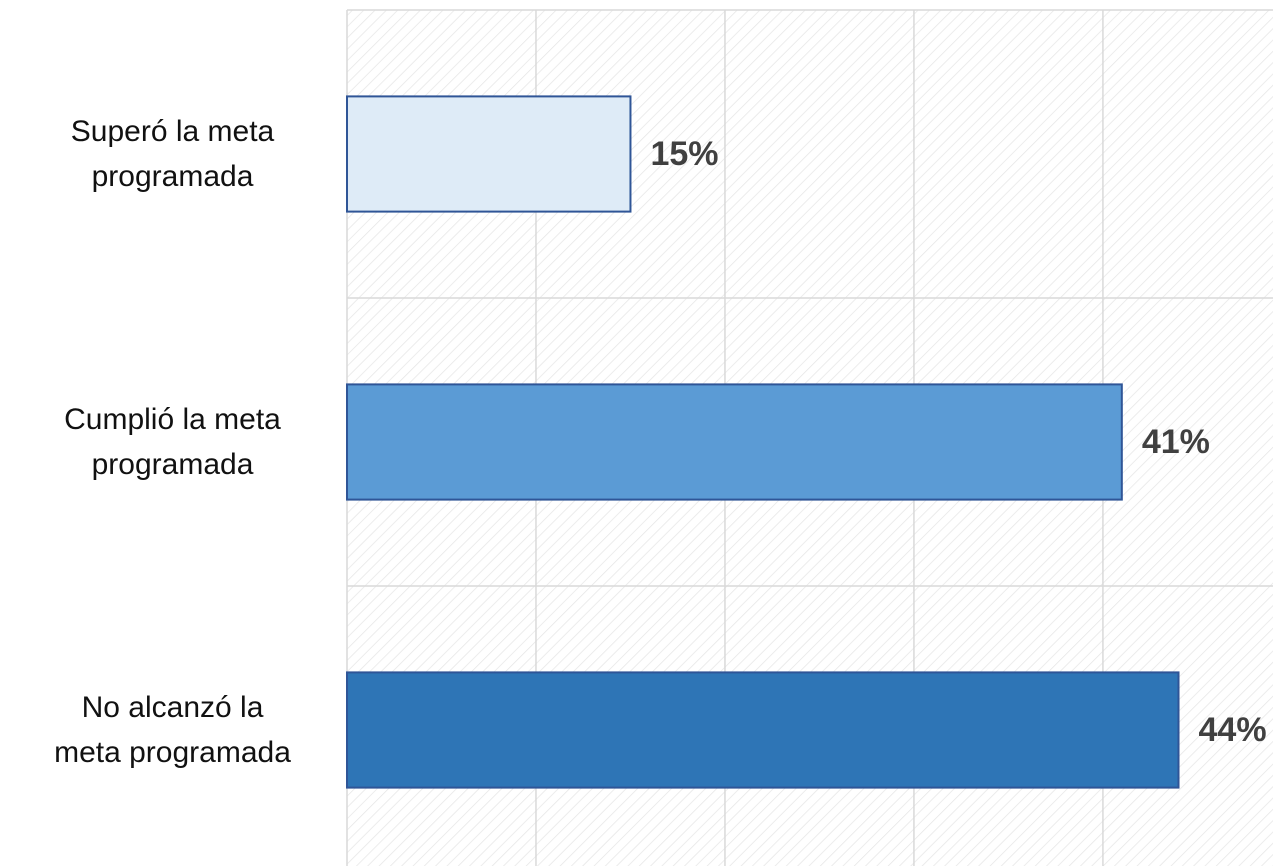 Image resolution: width=1273 pixels, height=866 pixels. Describe the element at coordinates (172, 442) in the screenshot. I see `category-label: Cumplió la meta programada` at that location.